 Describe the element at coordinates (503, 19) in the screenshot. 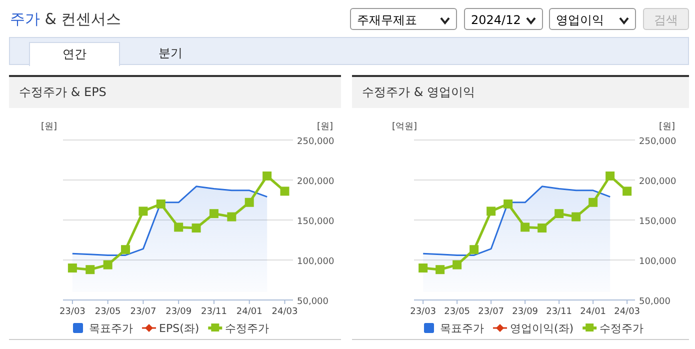

I see `text: 2024/12` at that location.